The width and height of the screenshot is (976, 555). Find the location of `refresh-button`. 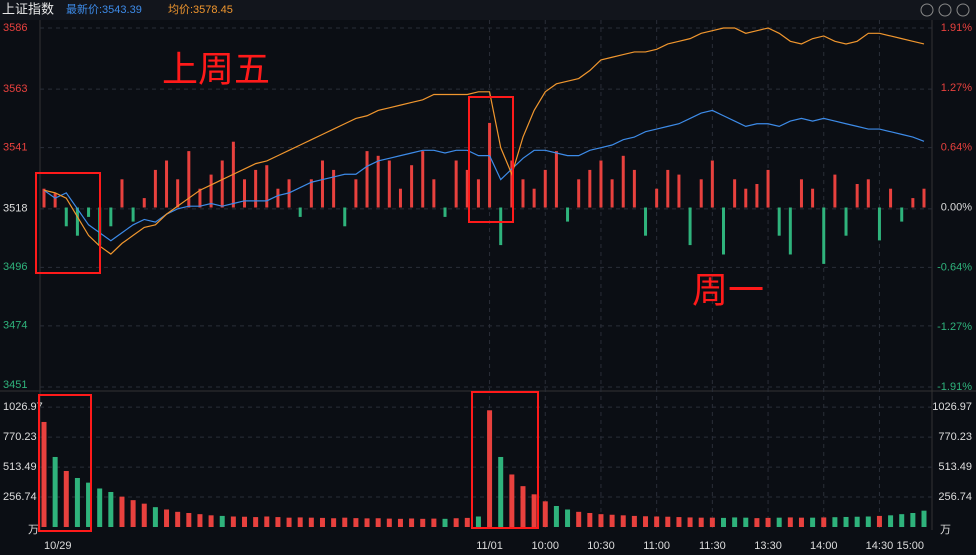

refresh-button is located at coordinates (927, 10).